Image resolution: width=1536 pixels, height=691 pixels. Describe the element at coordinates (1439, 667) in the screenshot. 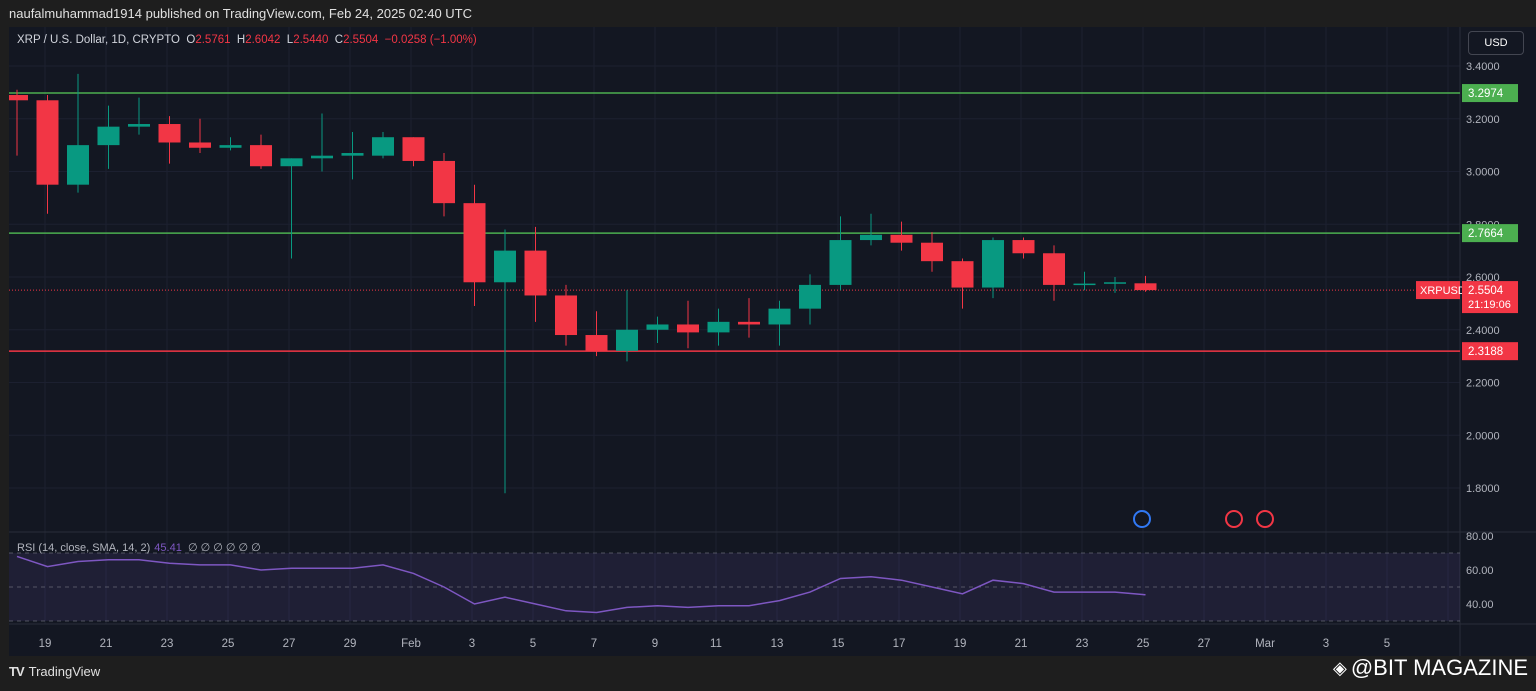

I see `watermark-text: @BIT MAGAZINE` at that location.